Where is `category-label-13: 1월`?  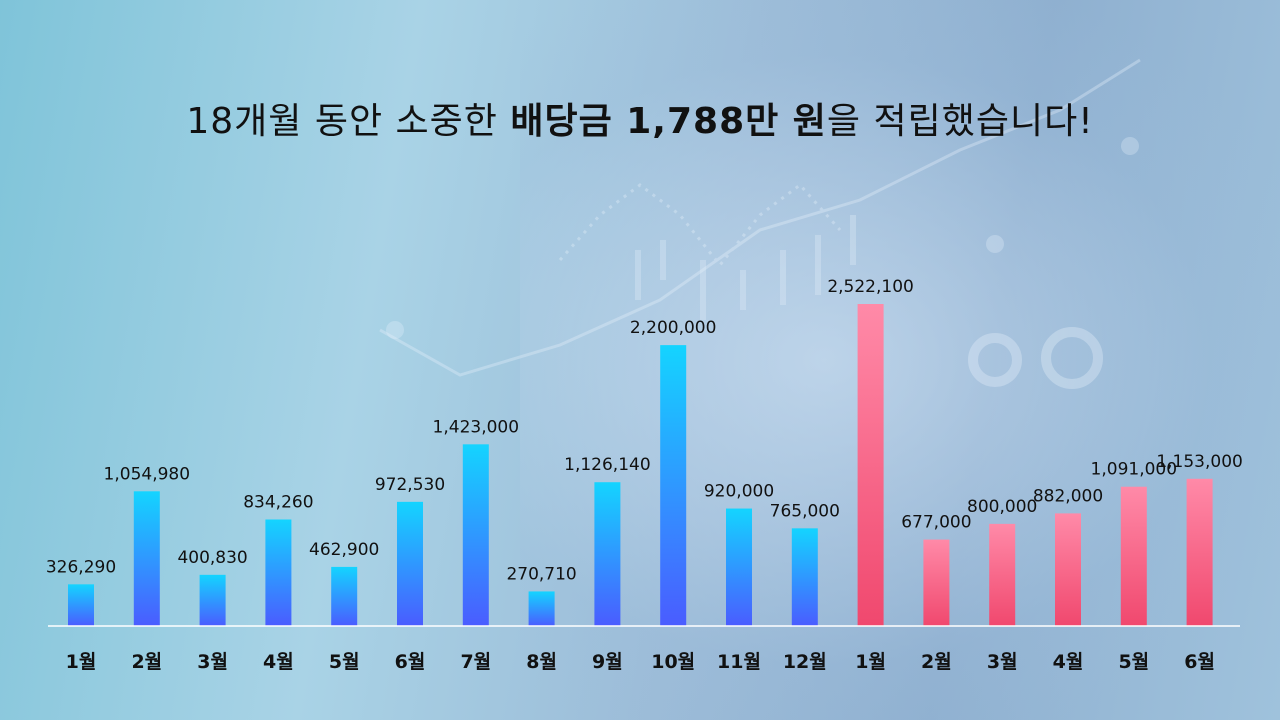 category-label-13: 1월 is located at coordinates (870, 662).